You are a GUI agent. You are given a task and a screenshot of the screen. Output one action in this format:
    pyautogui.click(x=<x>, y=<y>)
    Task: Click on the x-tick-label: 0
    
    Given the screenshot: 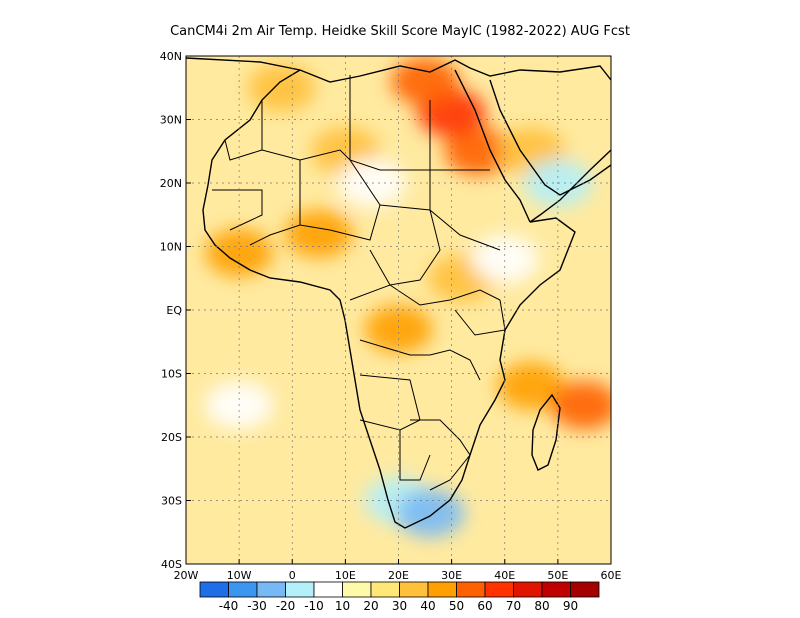 What is the action you would take?
    pyautogui.click(x=292, y=575)
    